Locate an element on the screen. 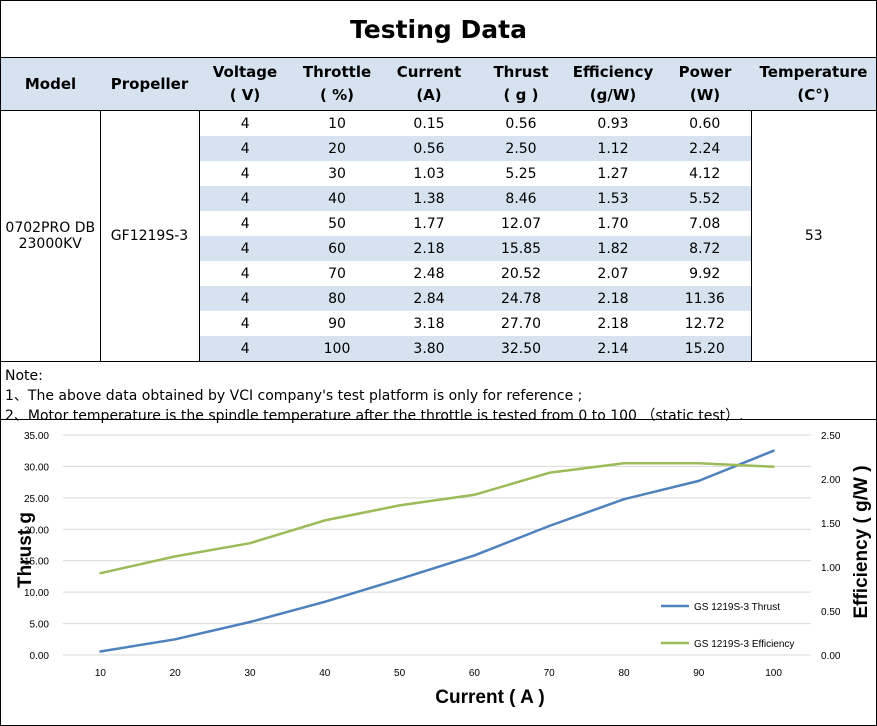  power-cell: 9.92 is located at coordinates (705, 273).